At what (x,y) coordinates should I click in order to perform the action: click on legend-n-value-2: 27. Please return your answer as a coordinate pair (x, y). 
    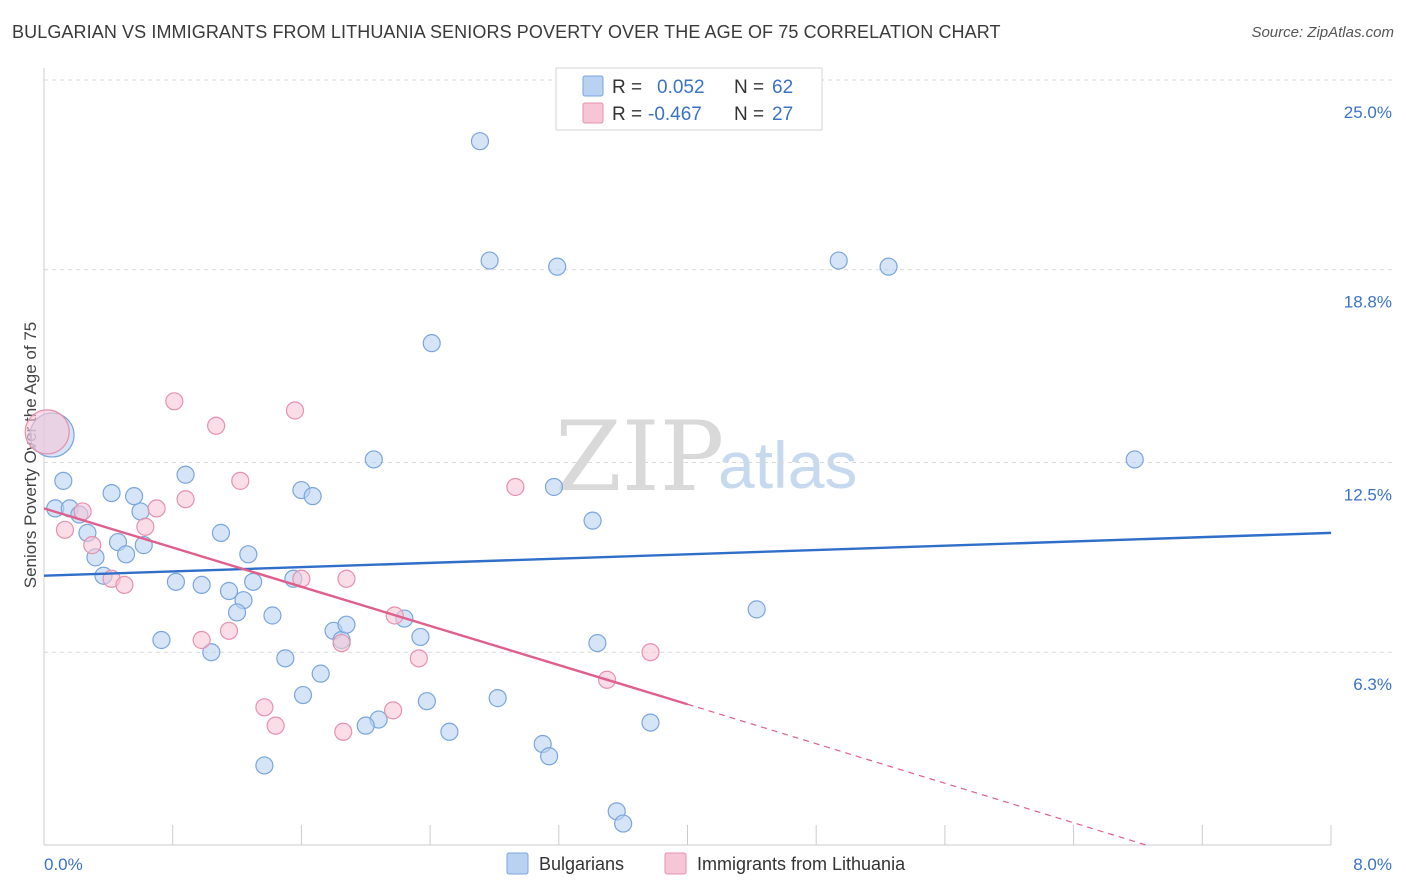
    Looking at the image, I should click on (782, 114).